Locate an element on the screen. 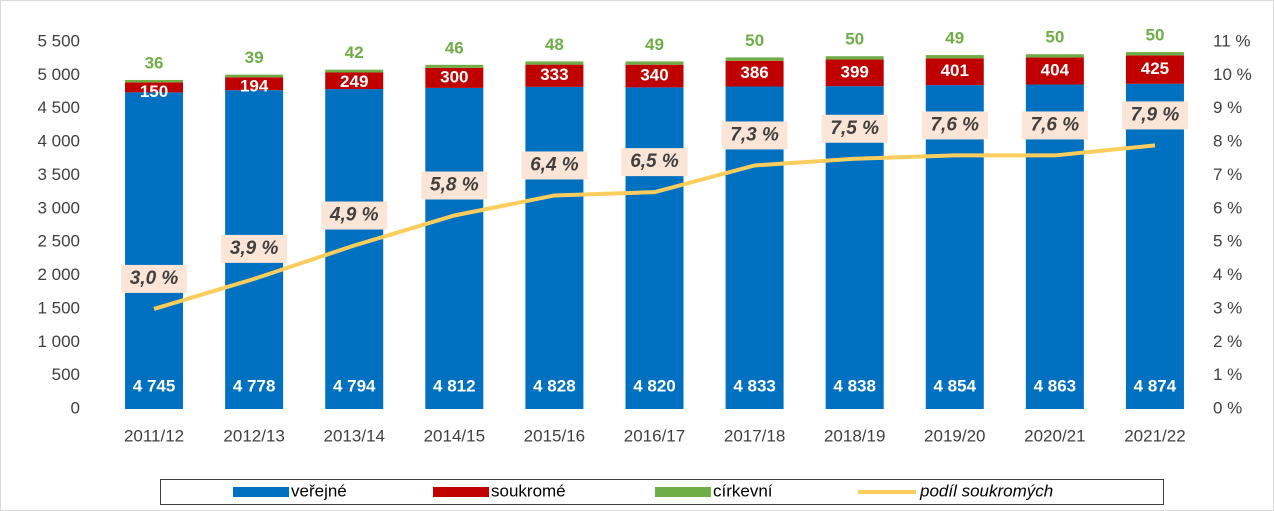 This screenshot has height=511, width=1274. value-label: 386 is located at coordinates (754, 72).